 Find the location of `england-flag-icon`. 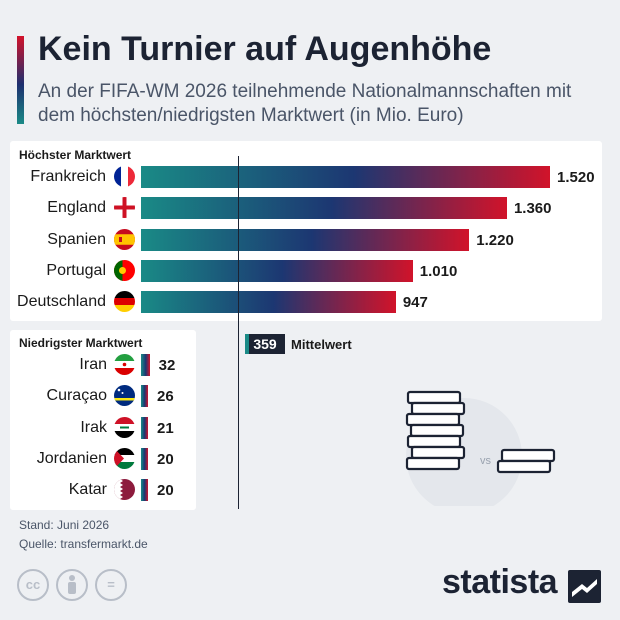

england-flag-icon is located at coordinates (124, 207).